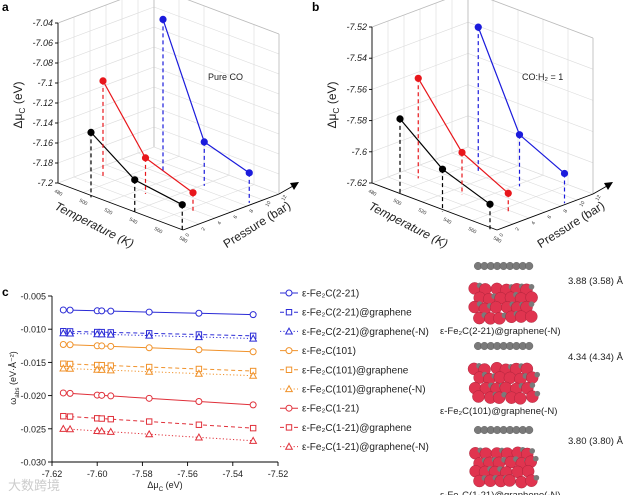 This screenshot has height=495, width=624. I want to click on structure-caption: ε-Fe₂C(2-21)@graphene(-N), so click(500, 331).